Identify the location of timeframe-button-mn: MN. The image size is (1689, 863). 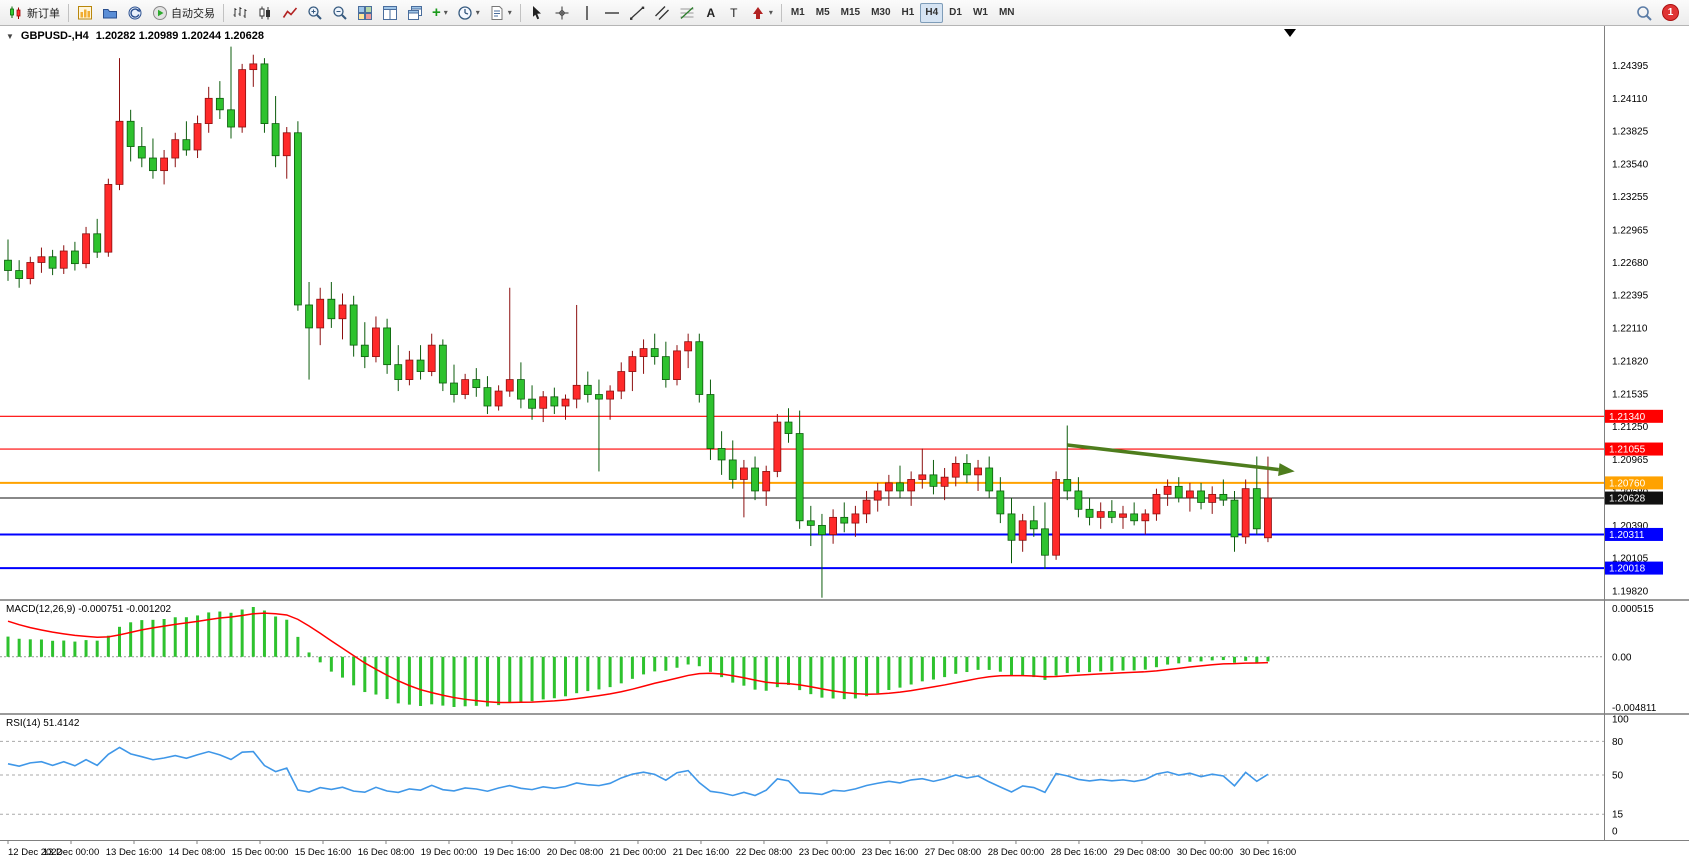
(1006, 12).